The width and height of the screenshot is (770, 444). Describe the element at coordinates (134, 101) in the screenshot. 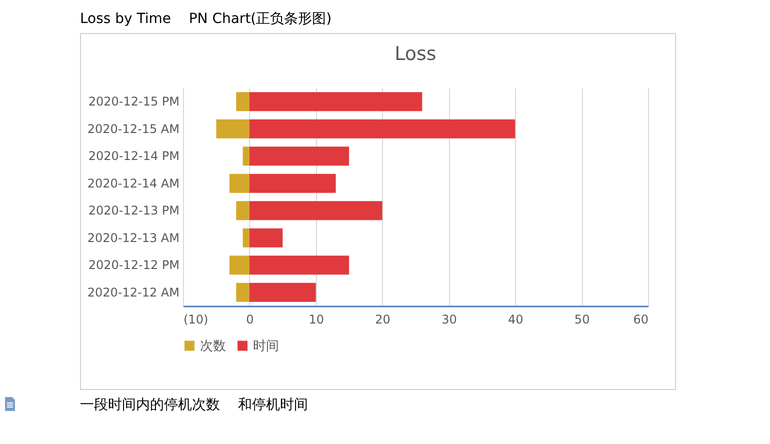

I see `y-tick-label: 2020-12-15 PM` at that location.